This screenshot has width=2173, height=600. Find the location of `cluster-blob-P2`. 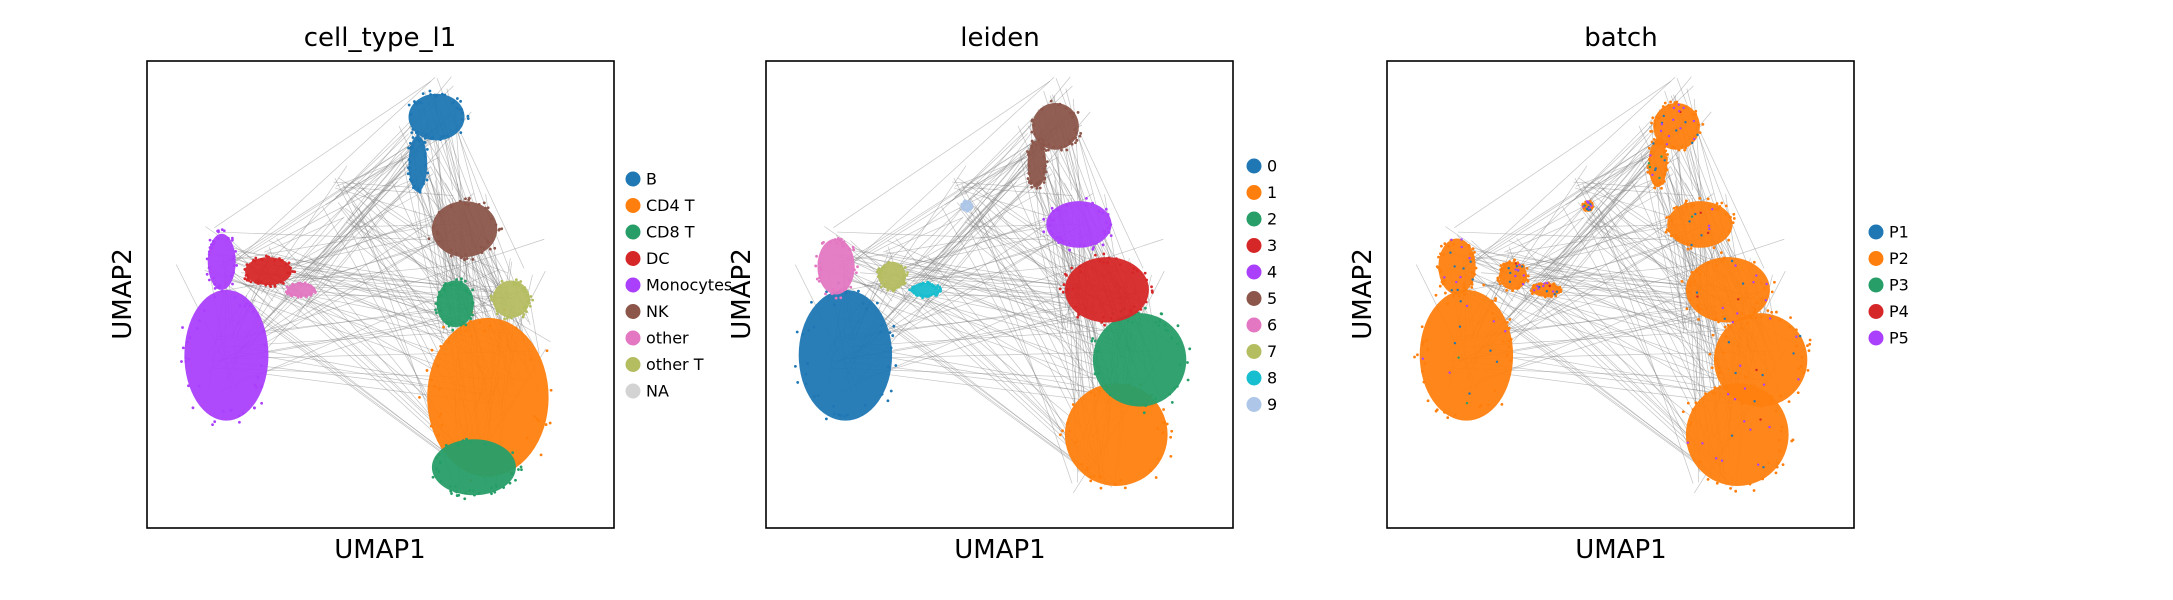

cluster-blob-P2 is located at coordinates (1457, 266).